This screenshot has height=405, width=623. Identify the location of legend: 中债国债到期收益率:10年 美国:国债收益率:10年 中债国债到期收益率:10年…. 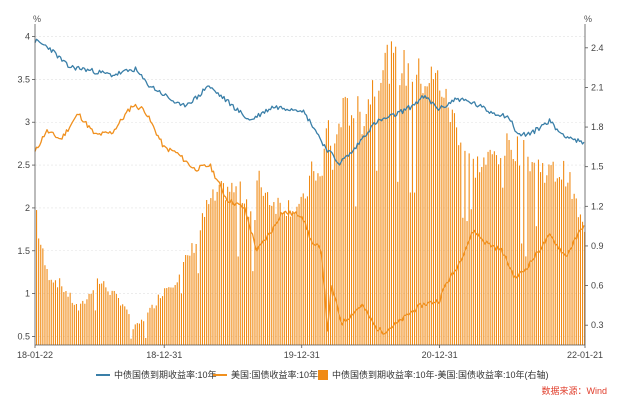
(311, 375).